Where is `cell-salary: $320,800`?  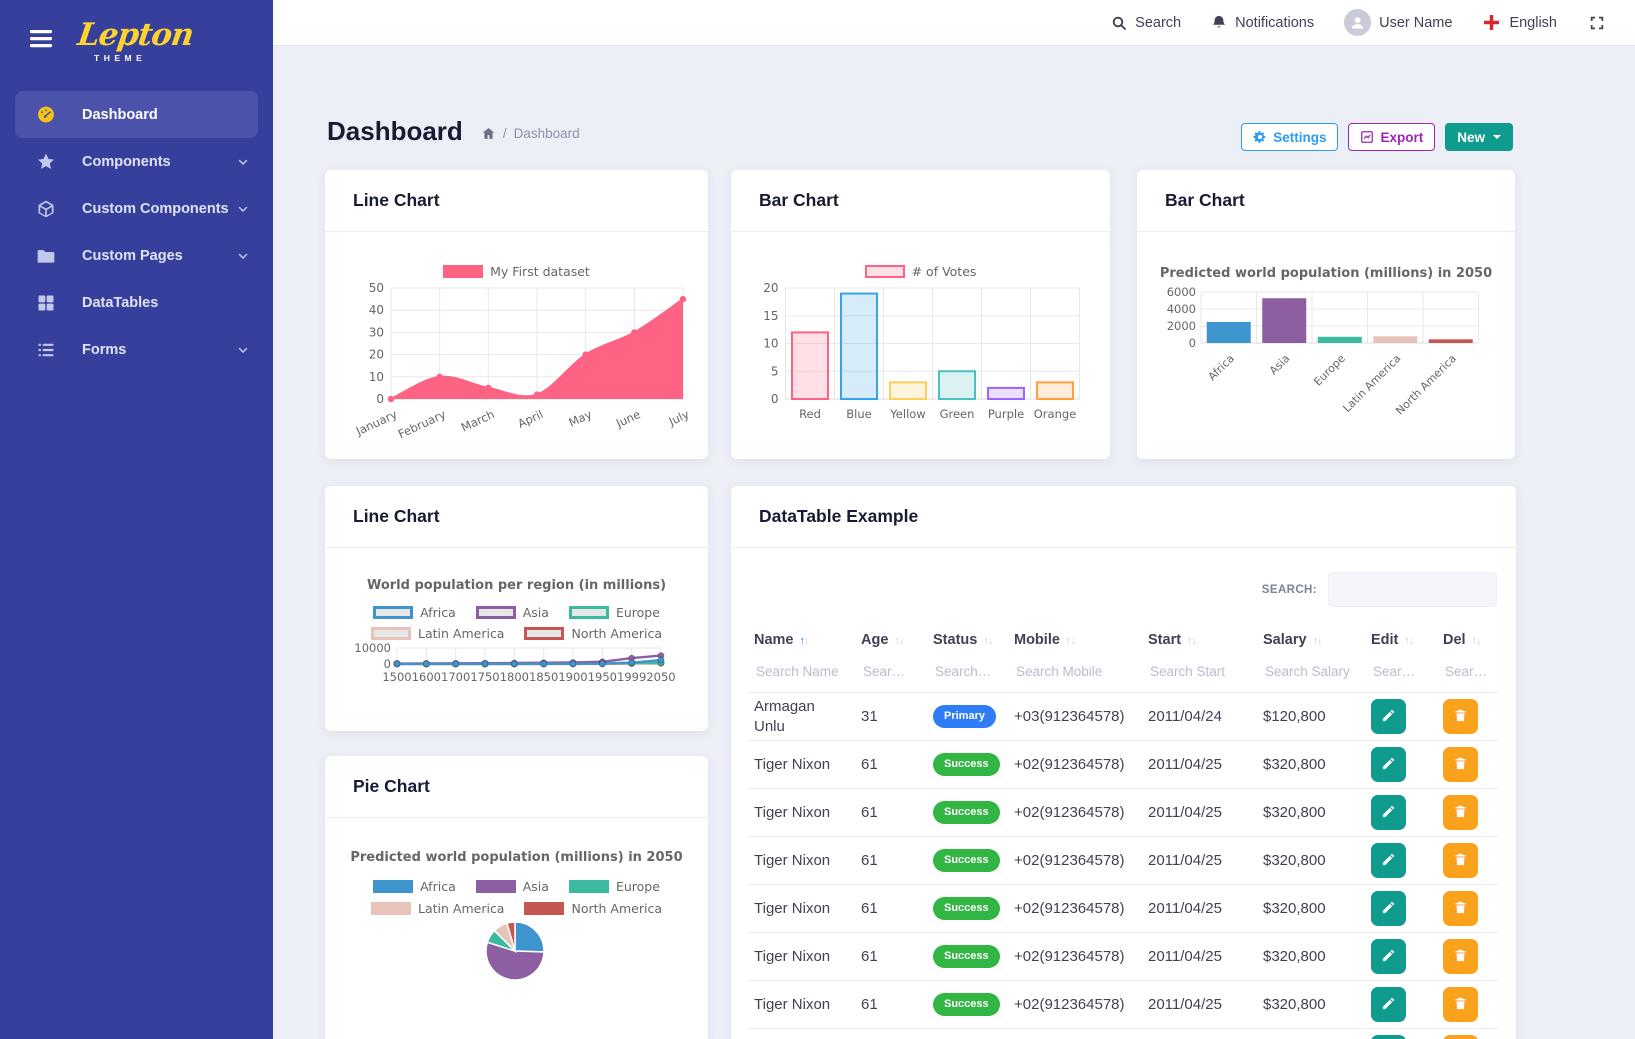
cell-salary: $320,800 is located at coordinates (1311, 764).